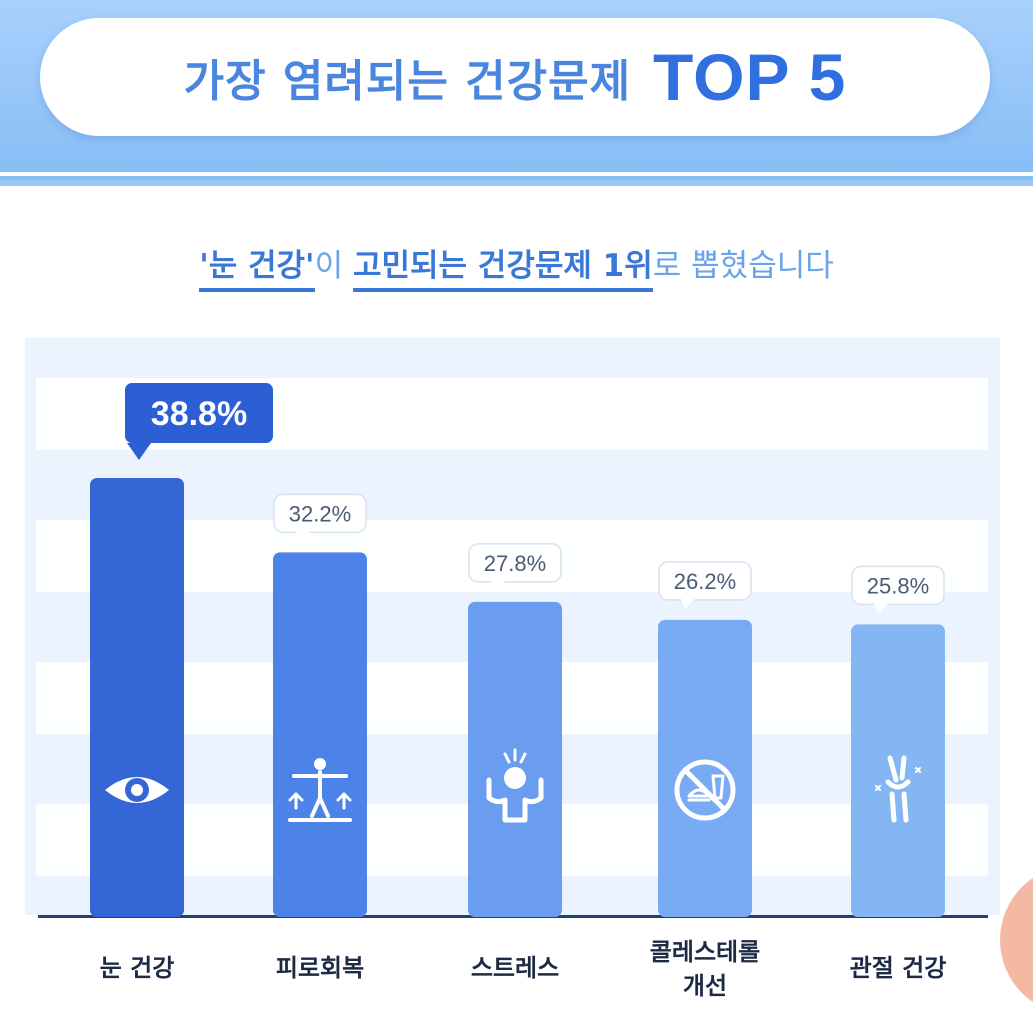 This screenshot has height=1021, width=1033. Describe the element at coordinates (407, 81) in the screenshot. I see `page-title: 가장 염려되는 건강문제` at that location.